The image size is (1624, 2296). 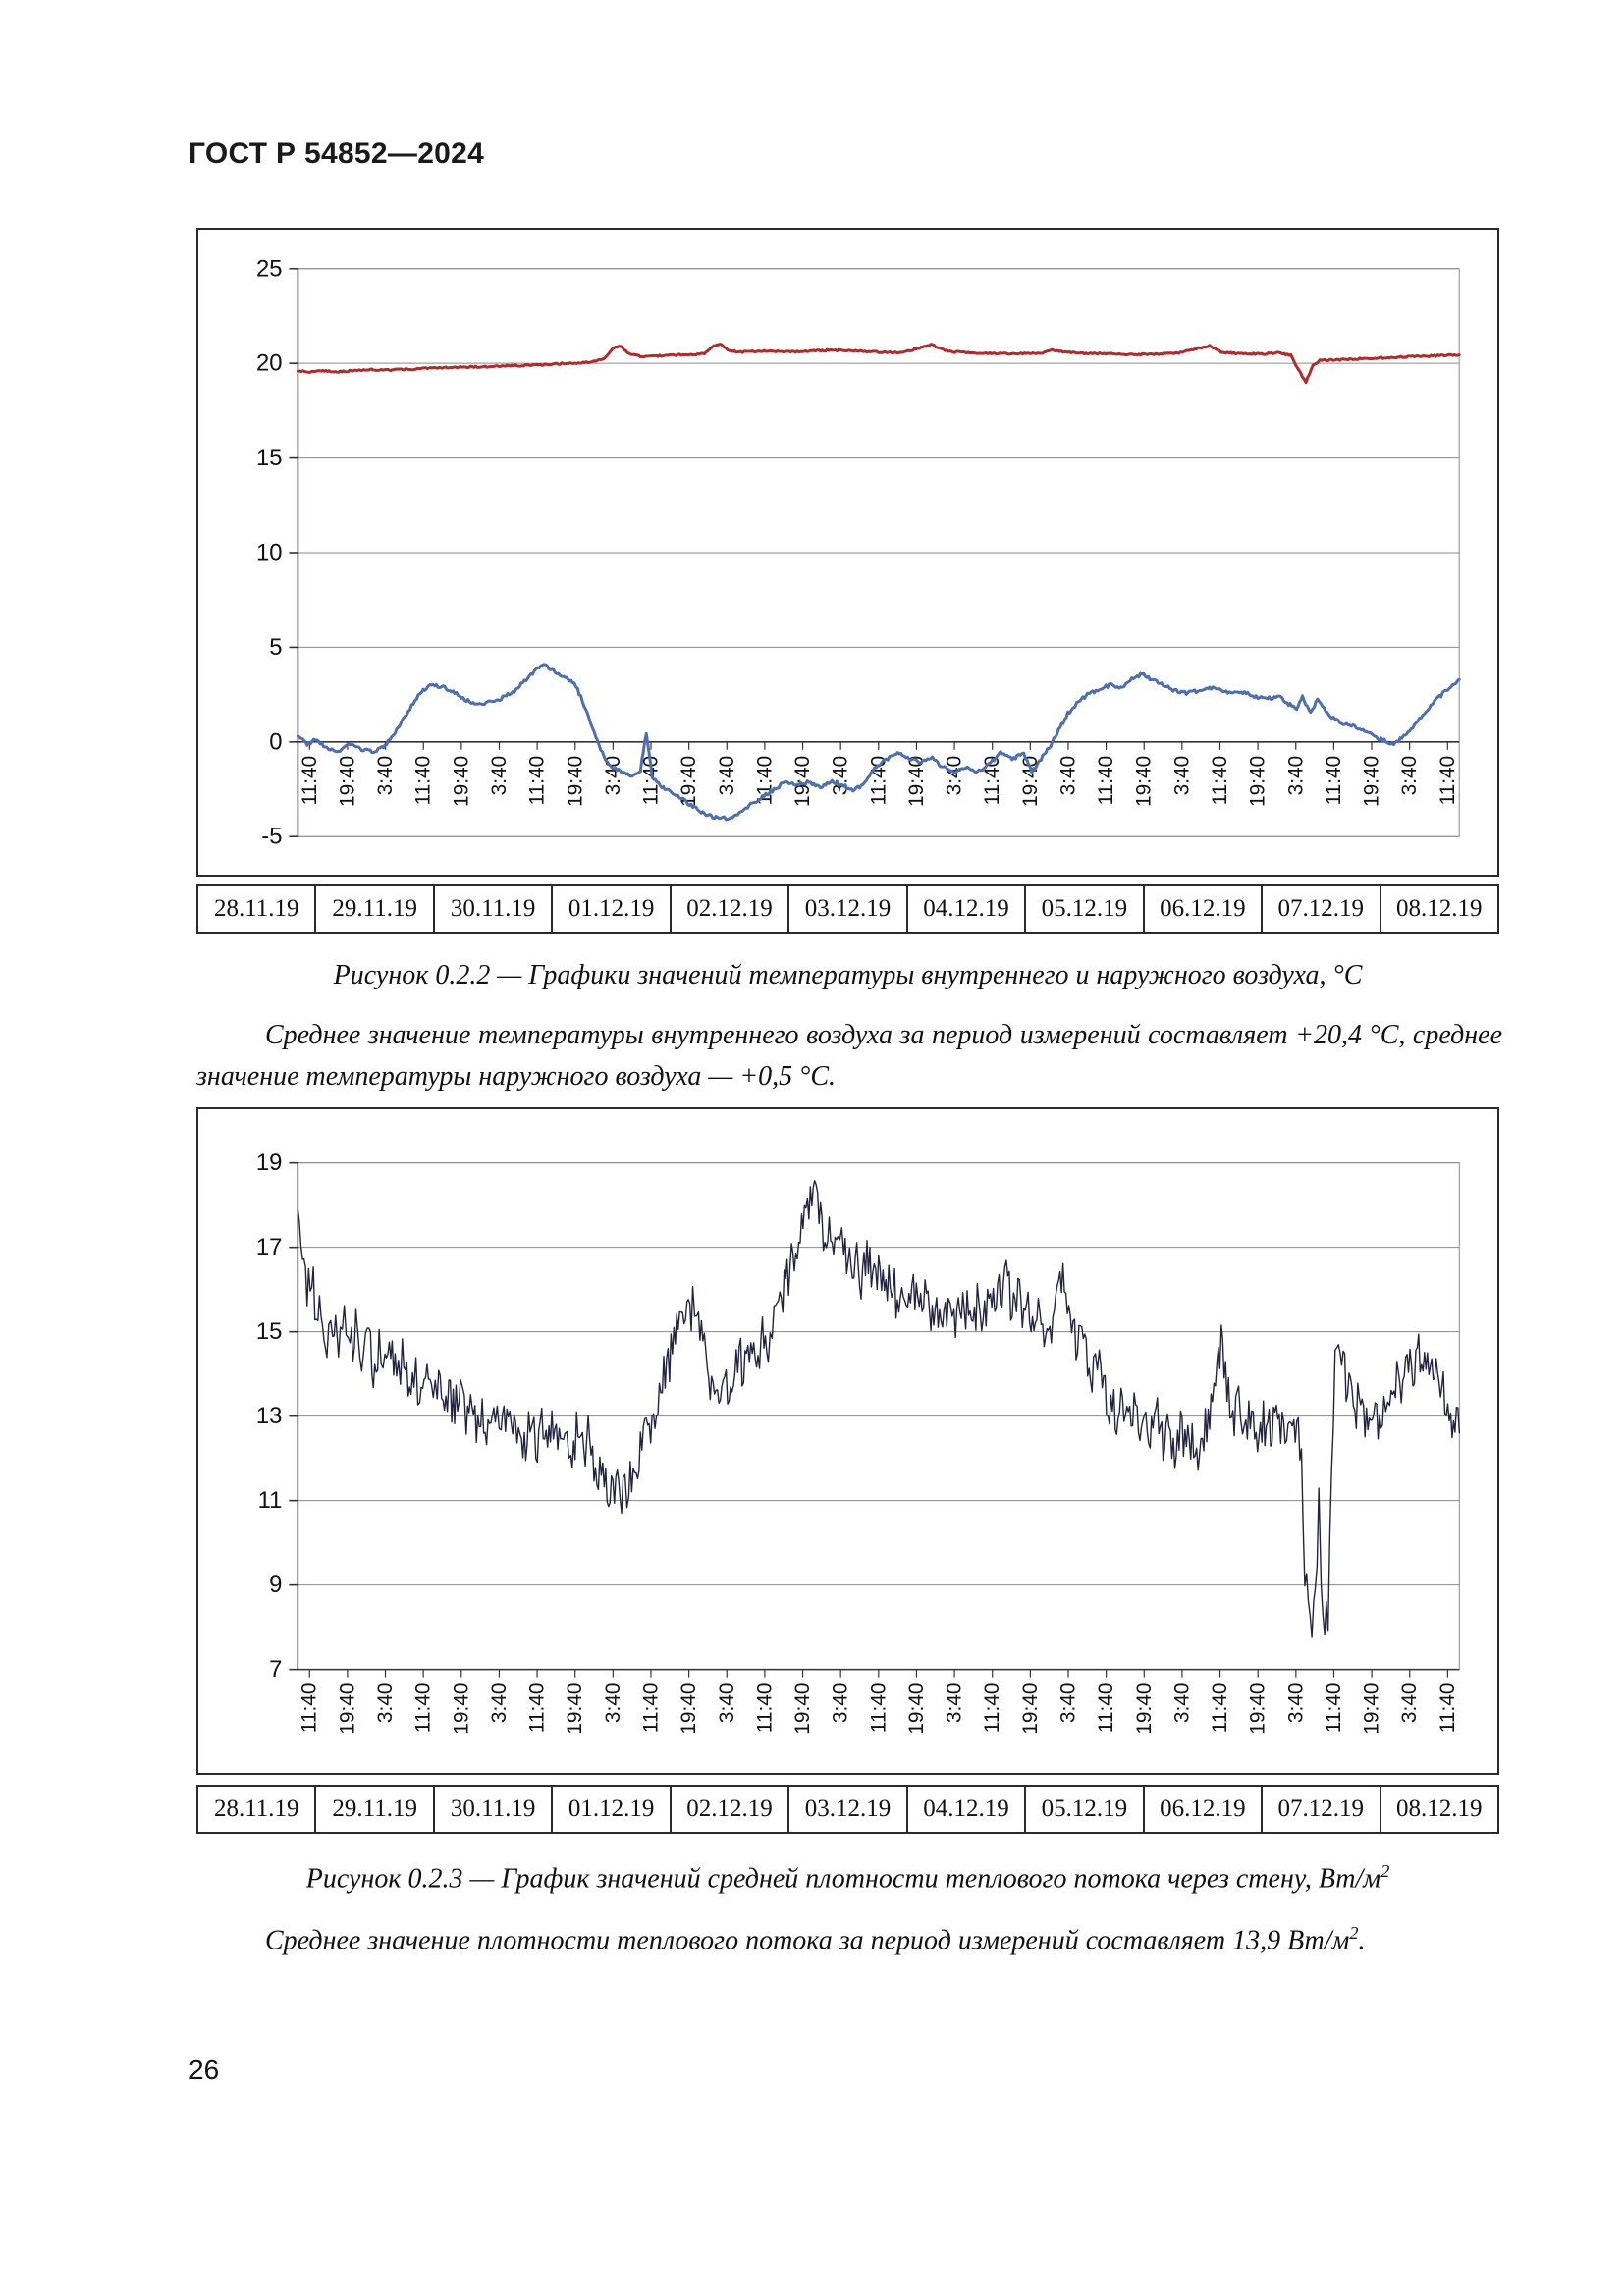 I want to click on svg-text: -5, so click(x=271, y=837).